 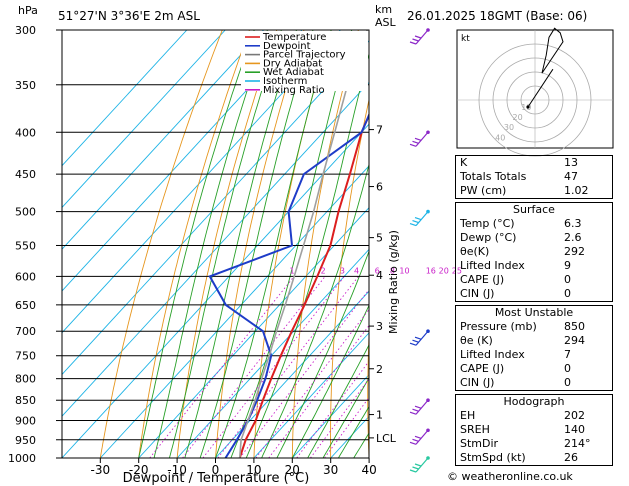 I want to click on datetime-label: 26.01.2025 18GMT (Base: 06), so click(x=497, y=16).